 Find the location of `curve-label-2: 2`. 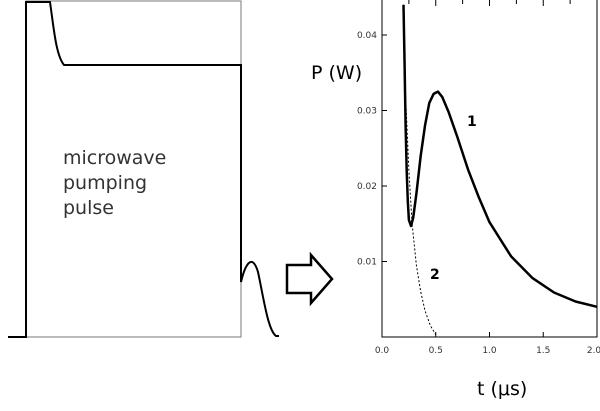

curve-label-2: 2 is located at coordinates (435, 275).